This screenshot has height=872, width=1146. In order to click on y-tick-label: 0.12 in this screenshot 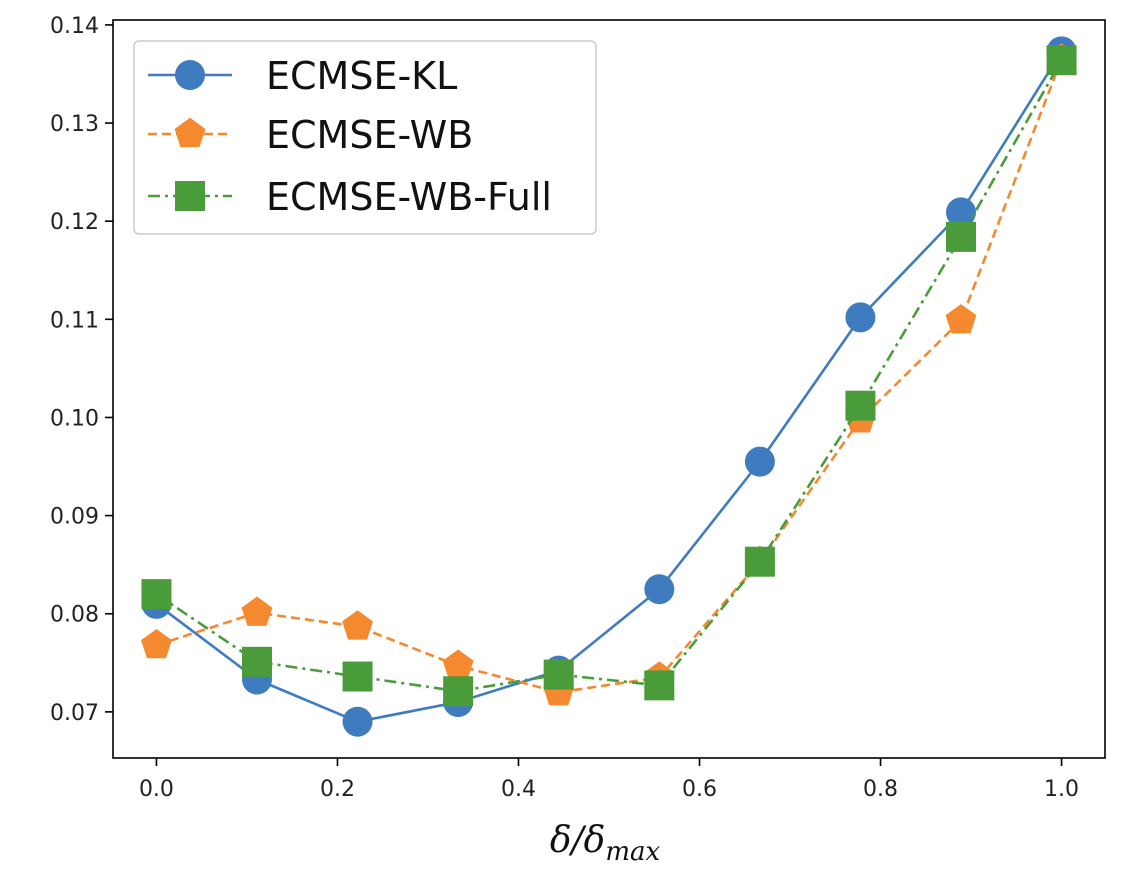, I will do `click(74, 222)`.